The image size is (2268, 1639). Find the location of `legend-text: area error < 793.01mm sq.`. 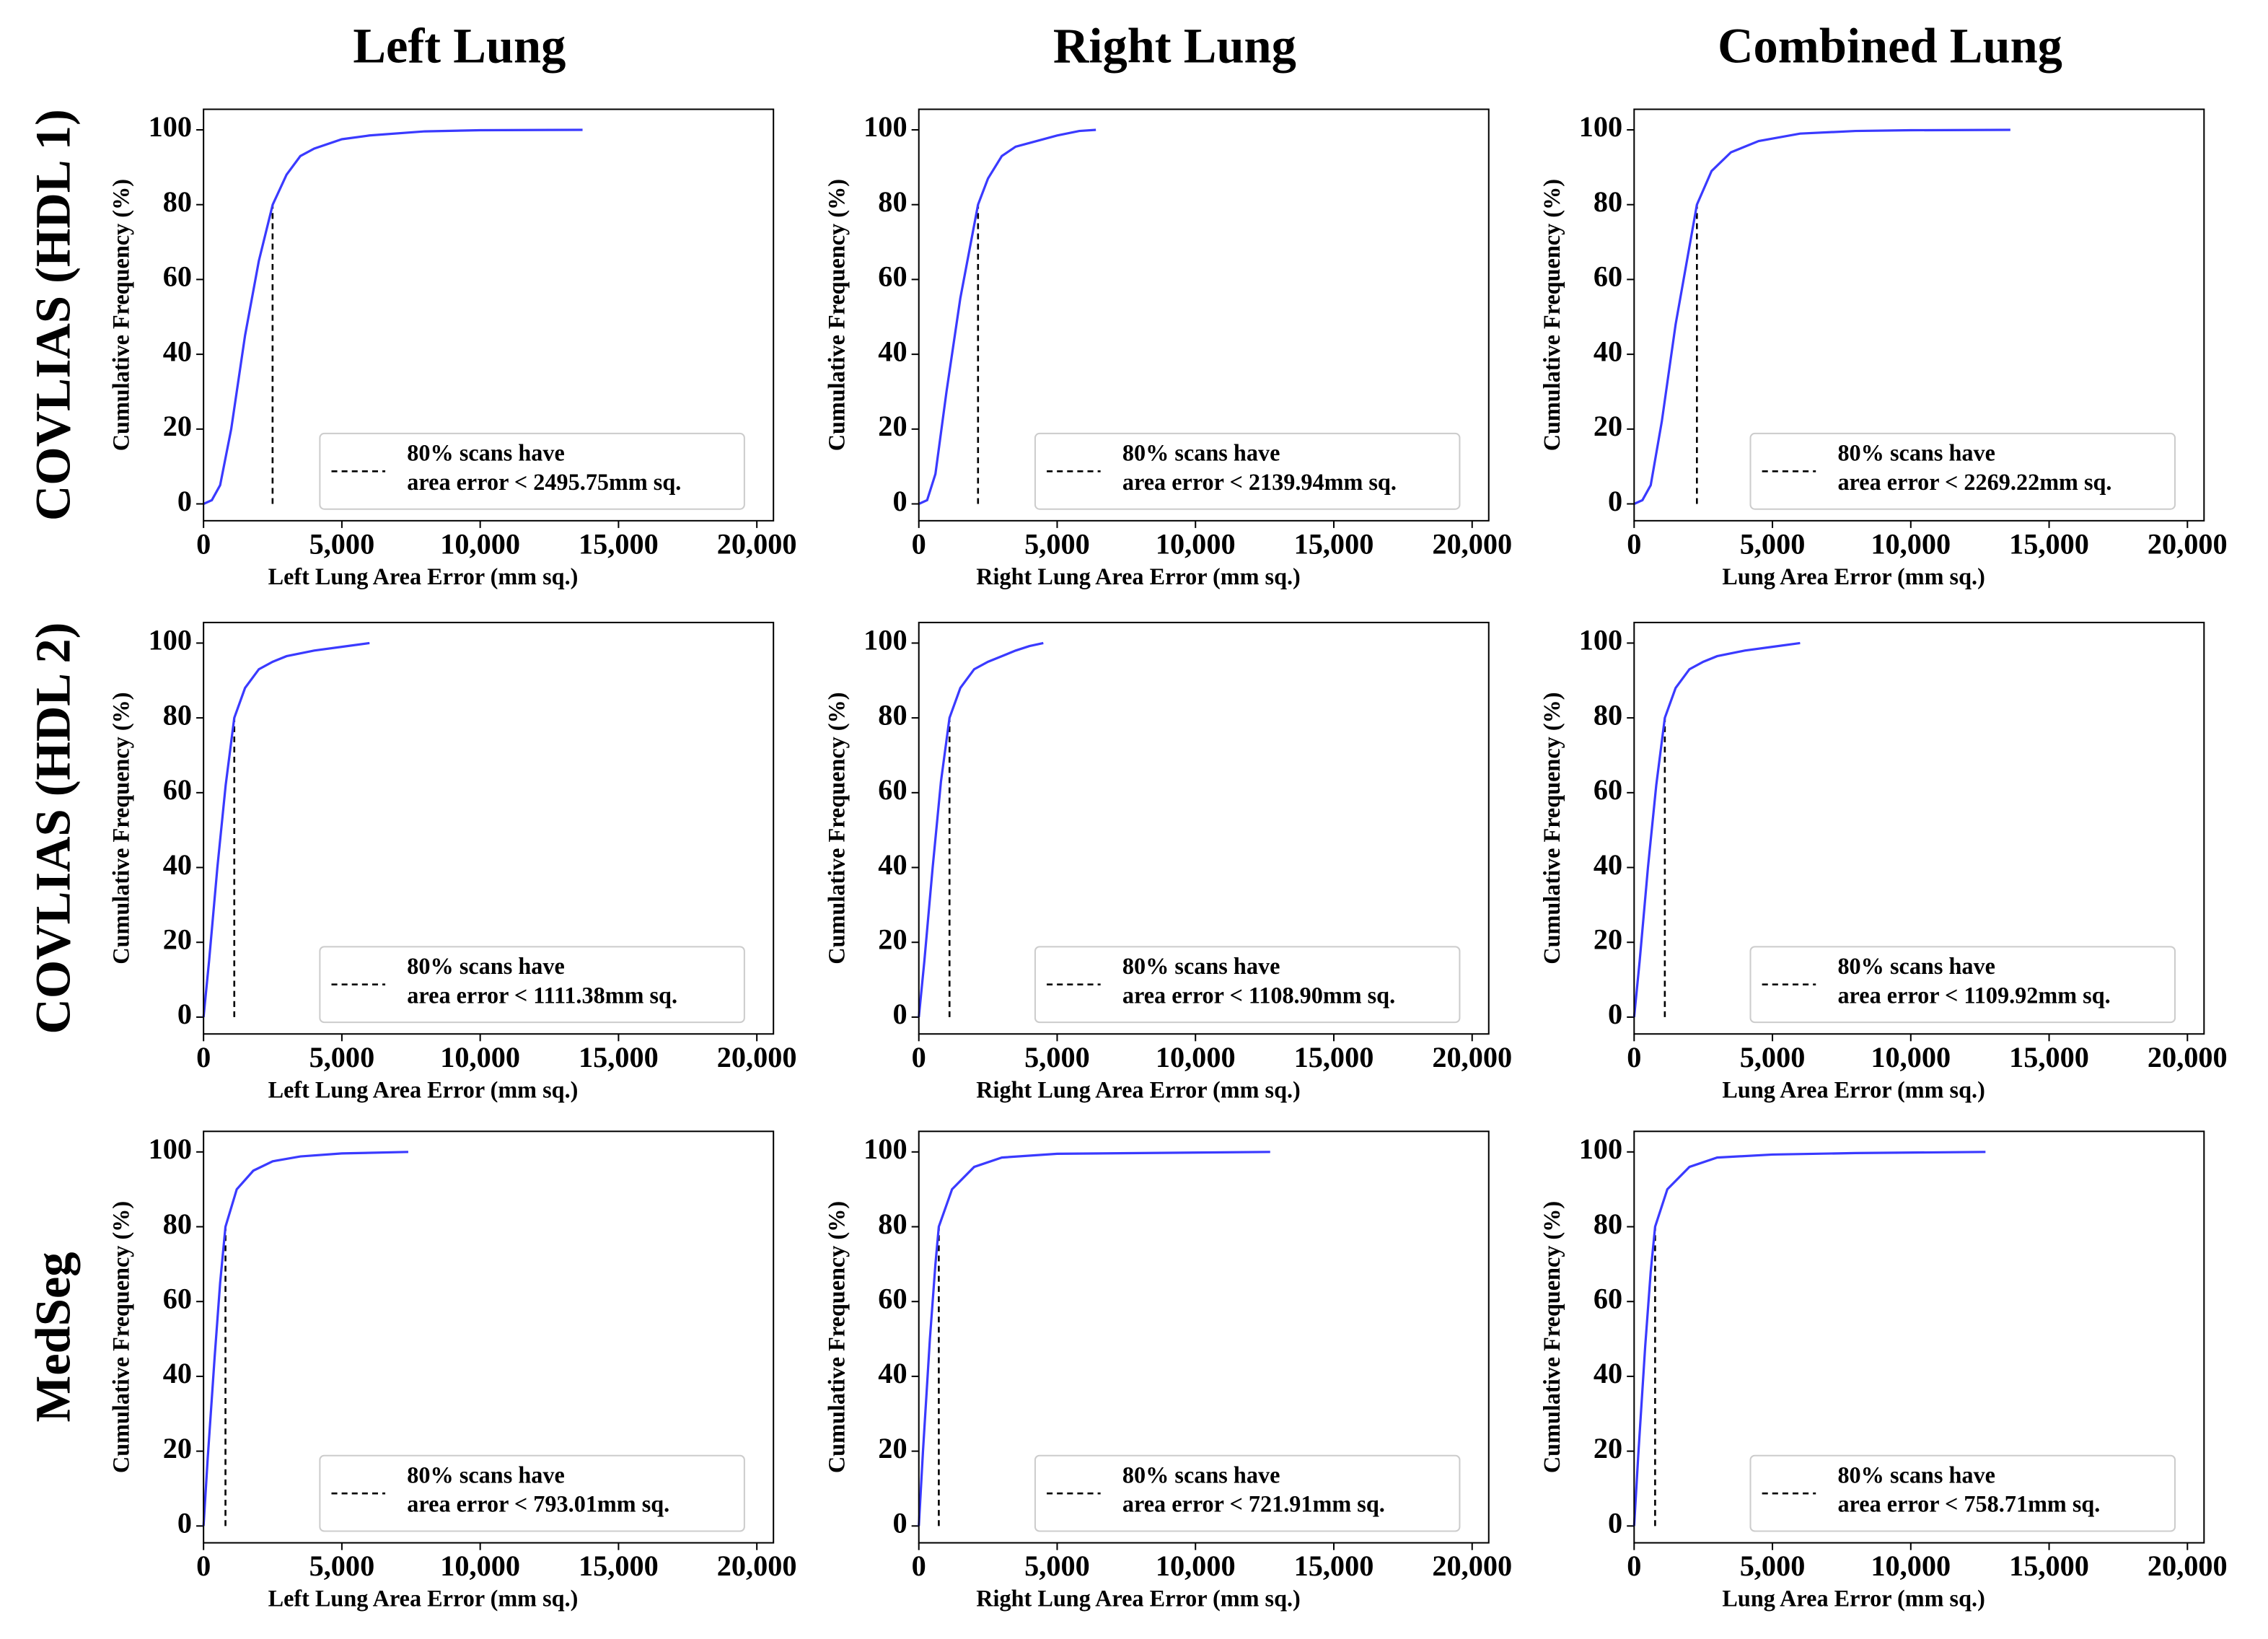

legend-text: area error < 793.01mm sq. is located at coordinates (538, 1504).